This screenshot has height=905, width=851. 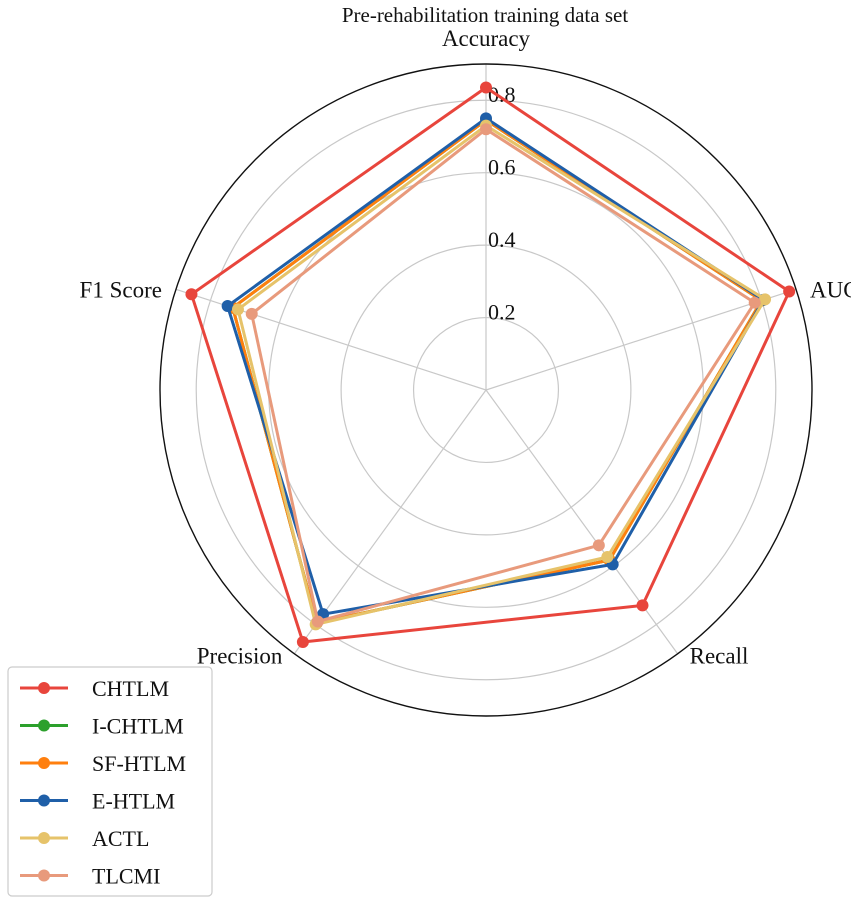 I want to click on legend-item: CHTLM, so click(x=94, y=688).